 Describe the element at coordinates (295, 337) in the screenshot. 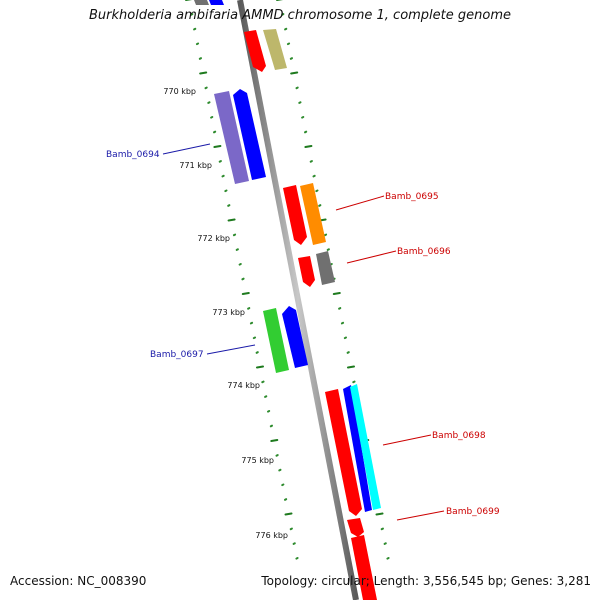

I see `gene-blue-bamb0697` at that location.